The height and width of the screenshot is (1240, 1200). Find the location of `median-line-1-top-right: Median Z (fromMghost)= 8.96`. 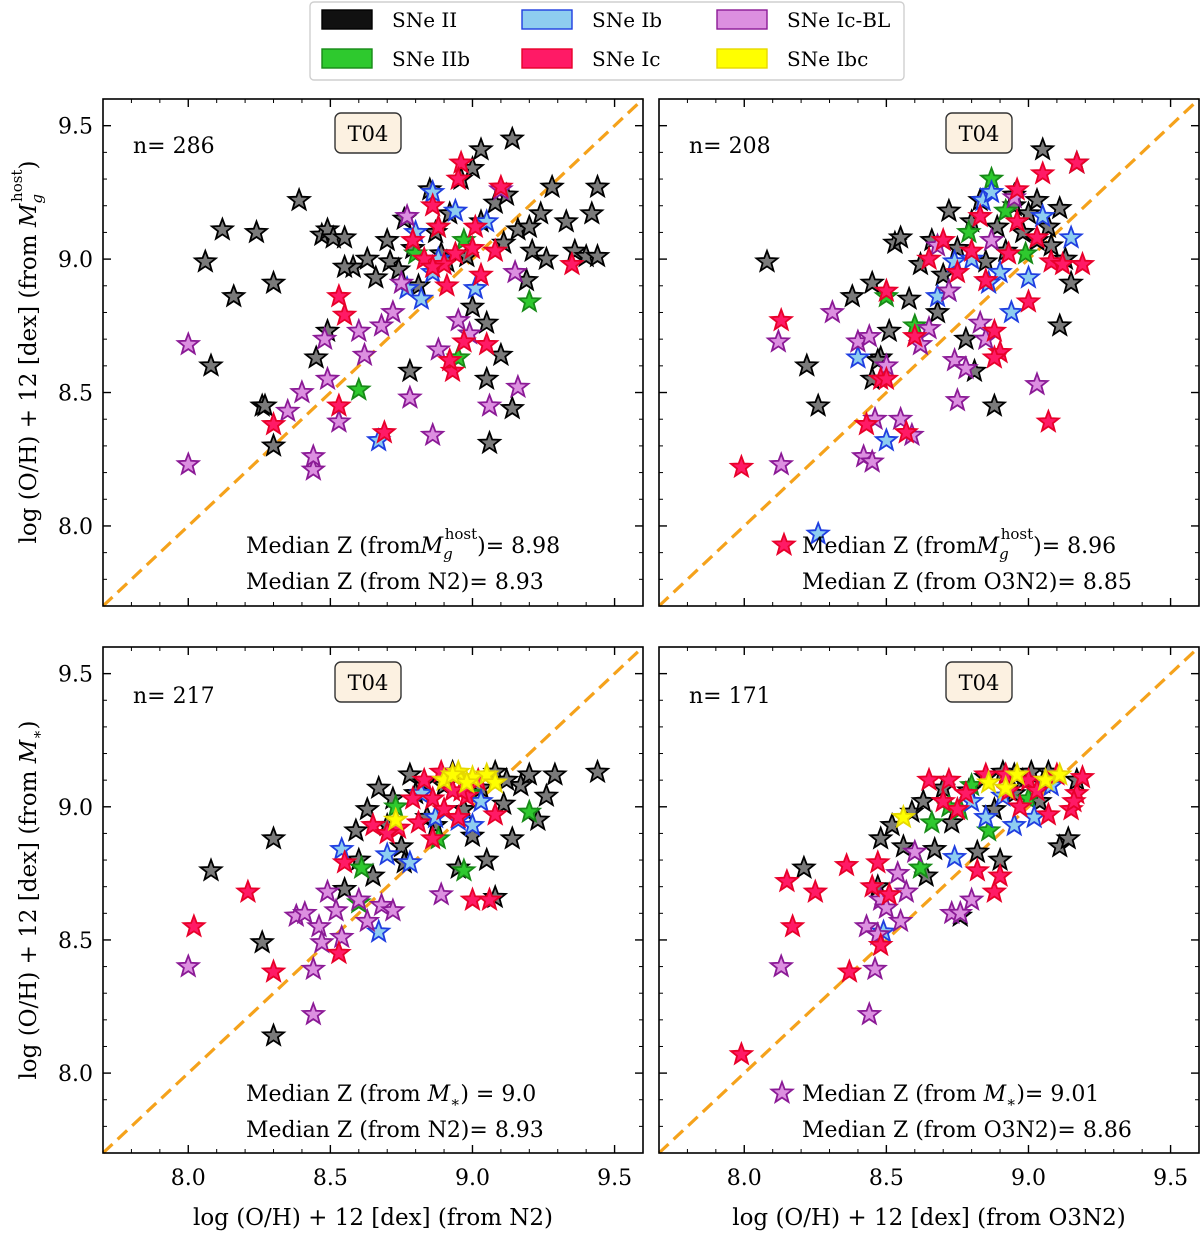

median-line-1-top-right: Median Z (fromMghost)= 8.96 is located at coordinates (959, 544).